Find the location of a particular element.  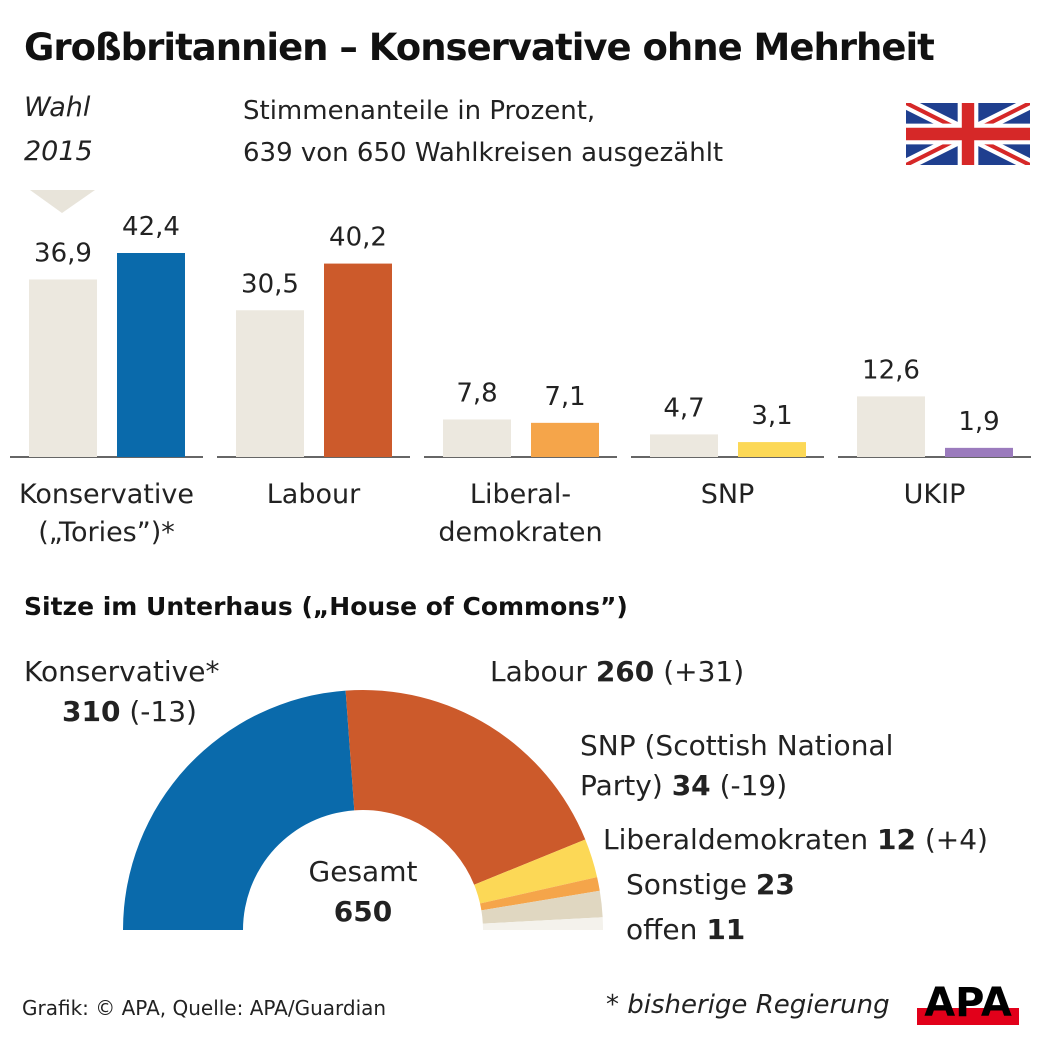

bar-value-label: 4,7 is located at coordinates (683, 408).